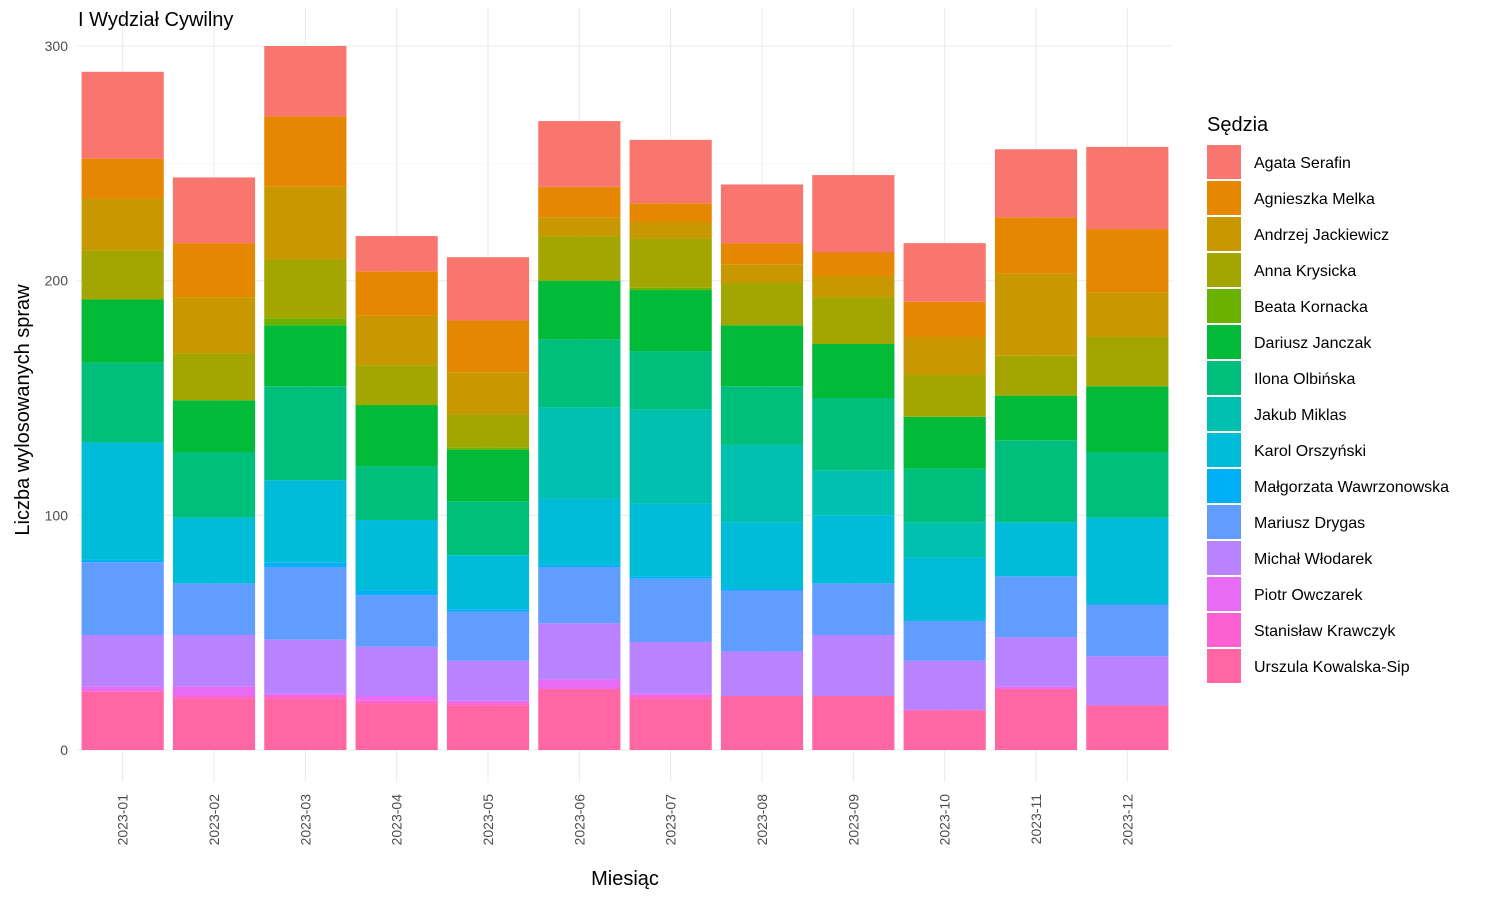 This screenshot has width=1500, height=900. What do you see at coordinates (1127, 820) in the screenshot?
I see `x-tick-label: 2023-12` at bounding box center [1127, 820].